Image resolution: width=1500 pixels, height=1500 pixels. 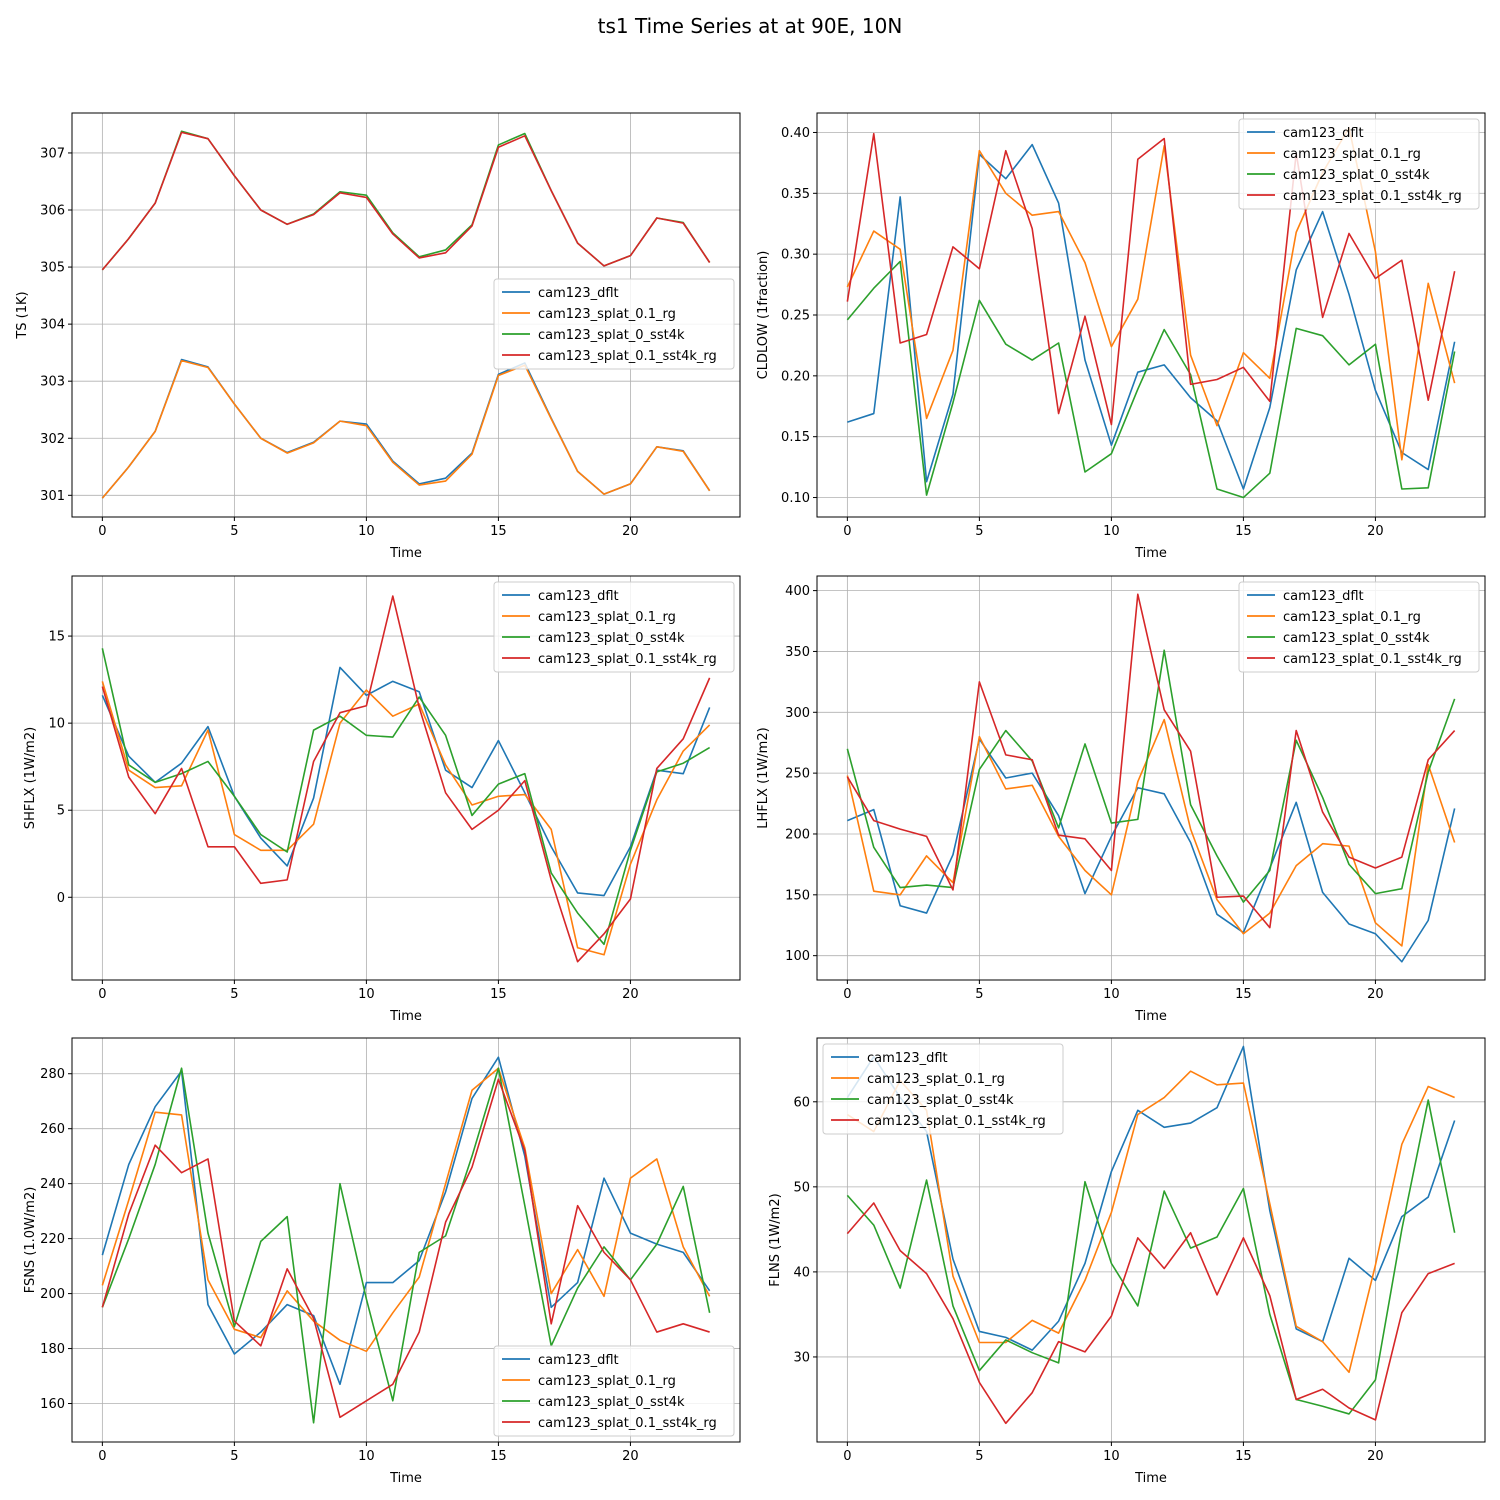 I want to click on y-tick-label: 0.20, so click(x=795, y=376).